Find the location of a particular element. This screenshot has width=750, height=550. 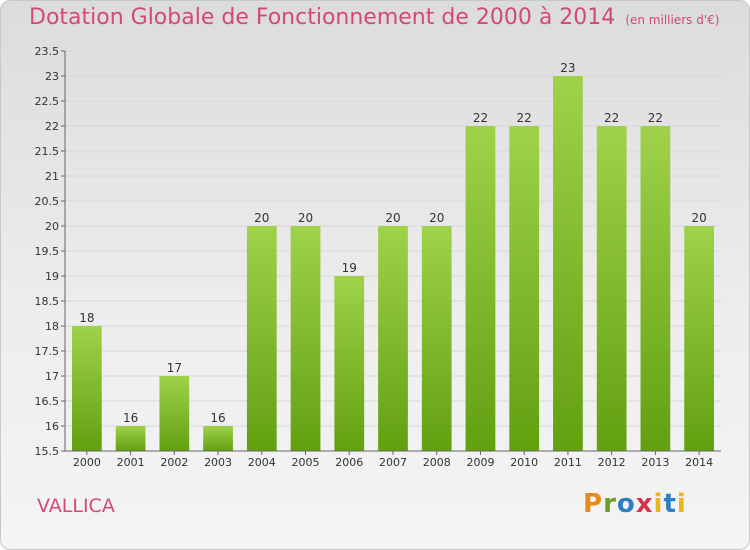

x-tick-label: 2000 is located at coordinates (87, 462).